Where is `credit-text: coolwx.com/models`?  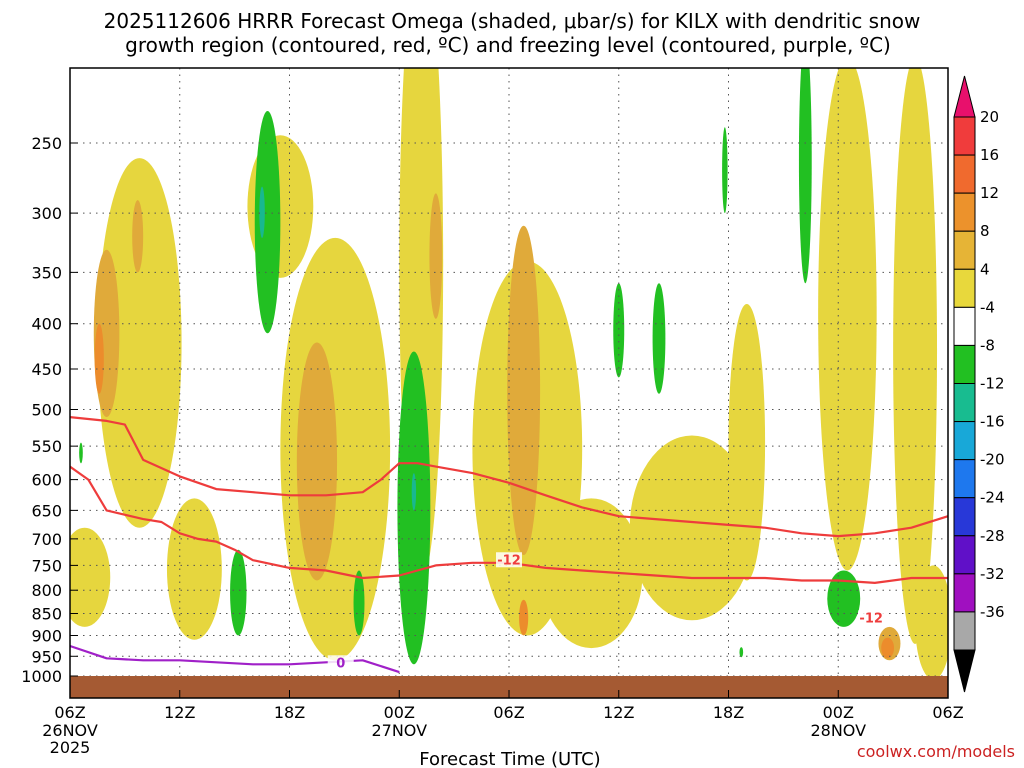 credit-text: coolwx.com/models is located at coordinates (936, 751).